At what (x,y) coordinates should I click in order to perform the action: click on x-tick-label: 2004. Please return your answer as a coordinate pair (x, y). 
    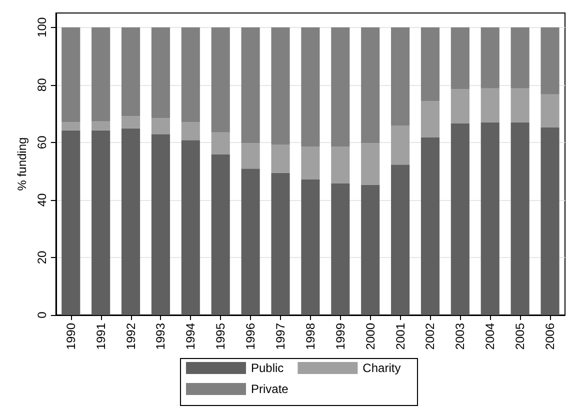
    Looking at the image, I should click on (490, 336).